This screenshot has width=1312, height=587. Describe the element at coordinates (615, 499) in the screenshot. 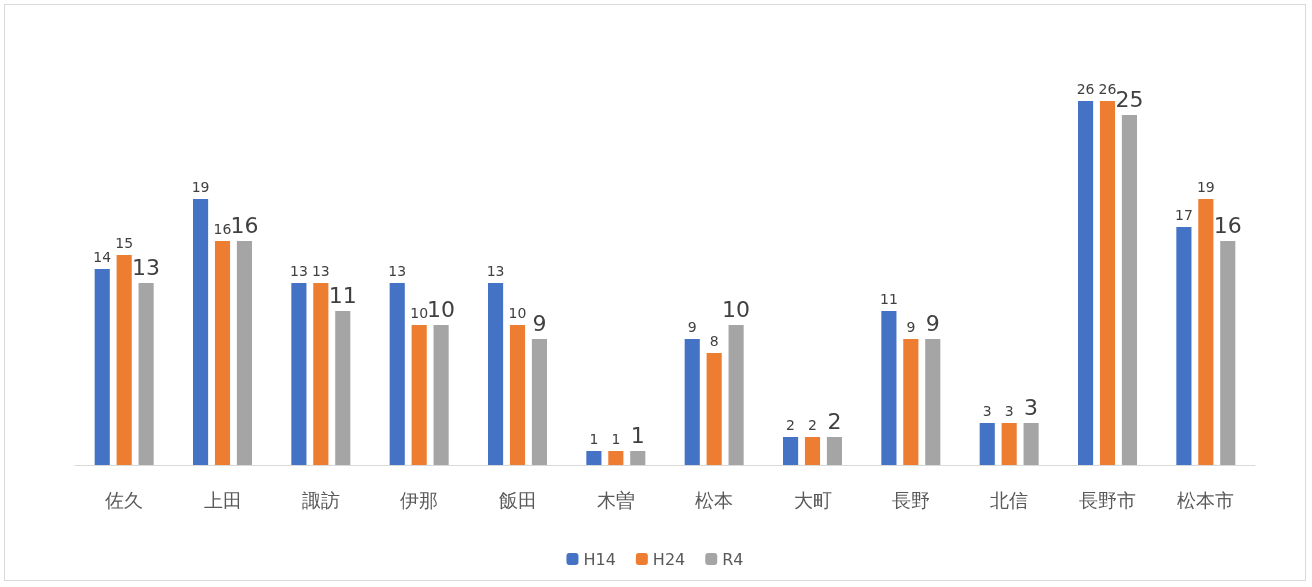

I see `x-tick-label: 木曽` at that location.